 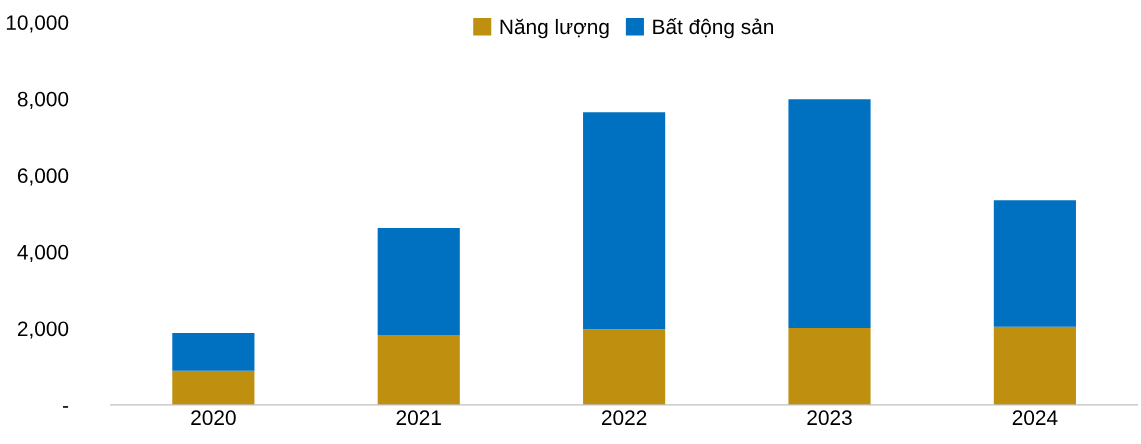 I want to click on y-tick-label: 8,000, so click(x=43, y=100).